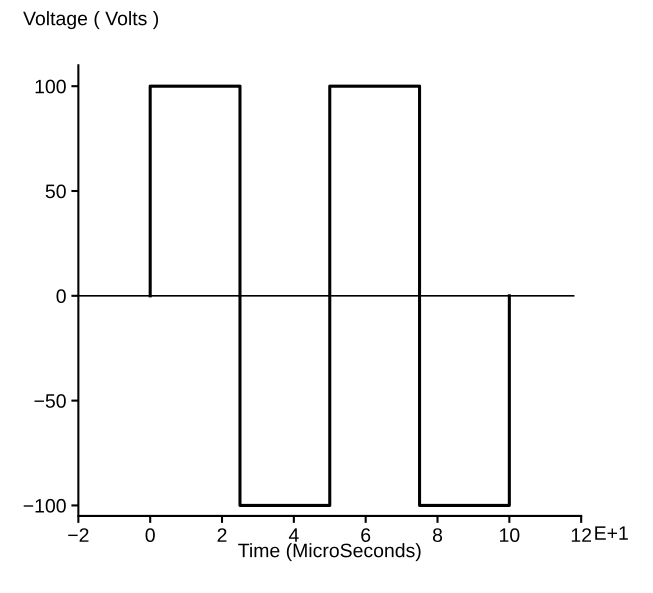 The image size is (653, 593). Describe the element at coordinates (150, 535) in the screenshot. I see `x-tick-label: 0` at that location.